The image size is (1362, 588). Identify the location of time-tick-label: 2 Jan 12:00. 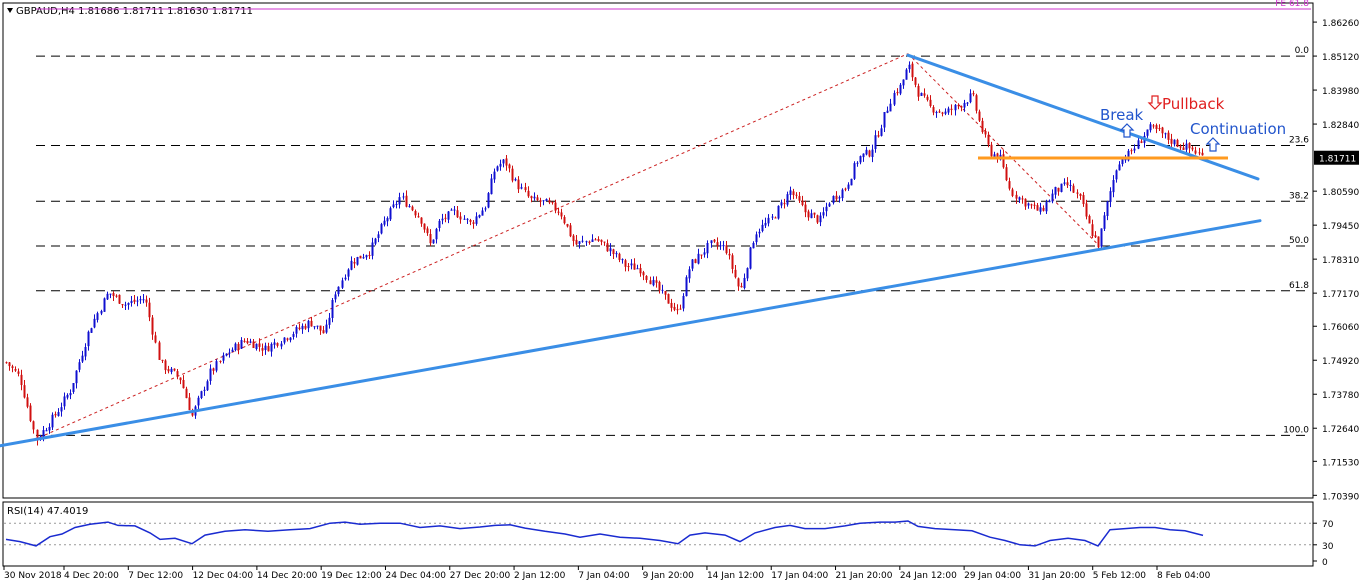
(540, 576).